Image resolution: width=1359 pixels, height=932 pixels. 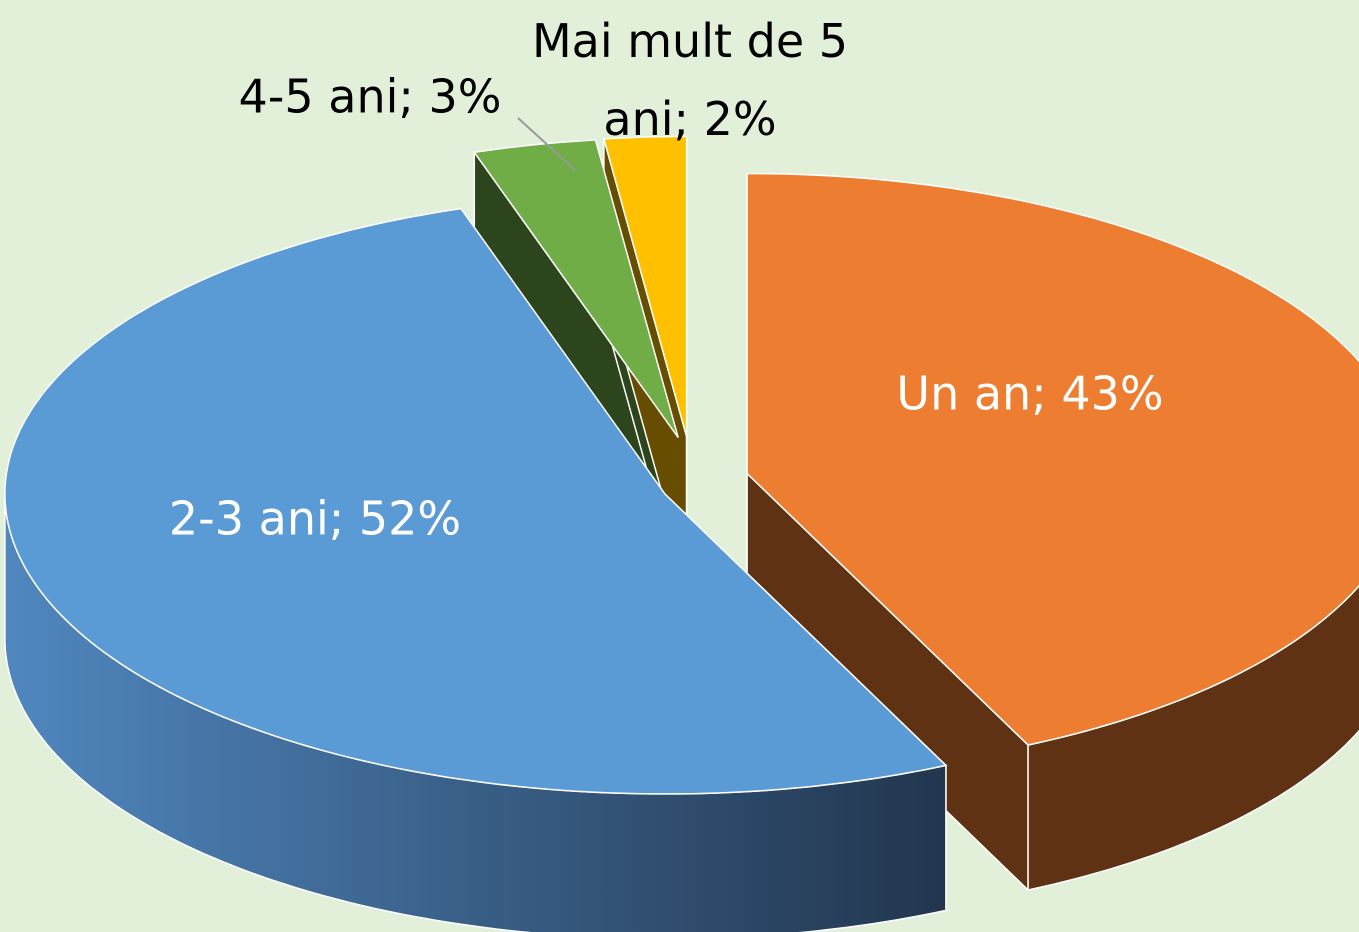 I want to click on data-label: Un an; 43%, so click(x=1029, y=394).